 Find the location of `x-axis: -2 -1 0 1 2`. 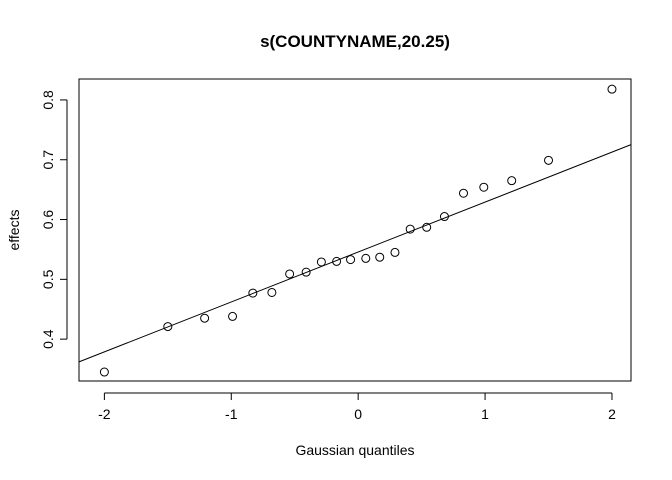

x-axis: -2 -1 0 1 2 is located at coordinates (357, 407).